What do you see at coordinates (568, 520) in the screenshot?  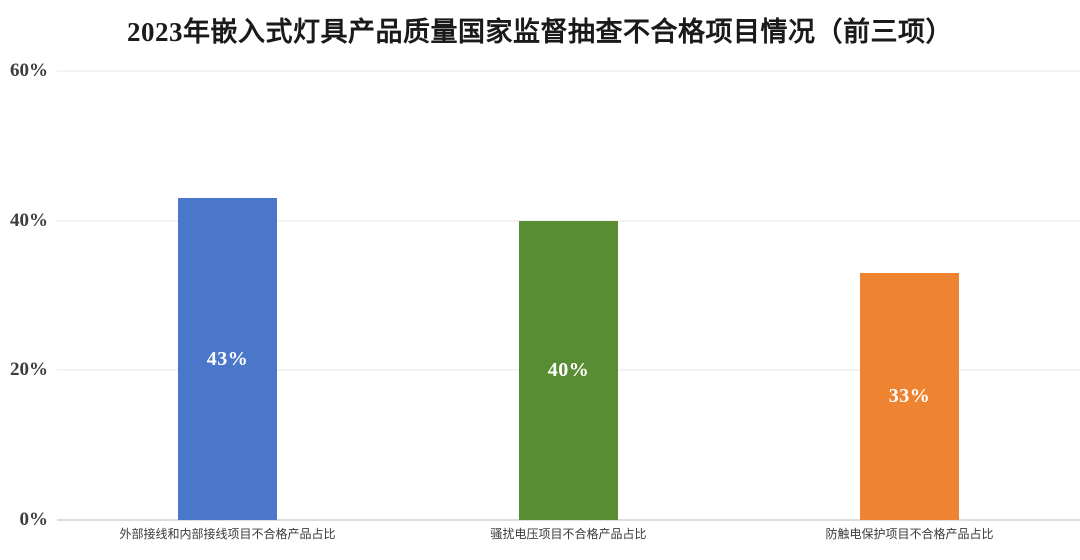 I see `x-axis-line` at bounding box center [568, 520].